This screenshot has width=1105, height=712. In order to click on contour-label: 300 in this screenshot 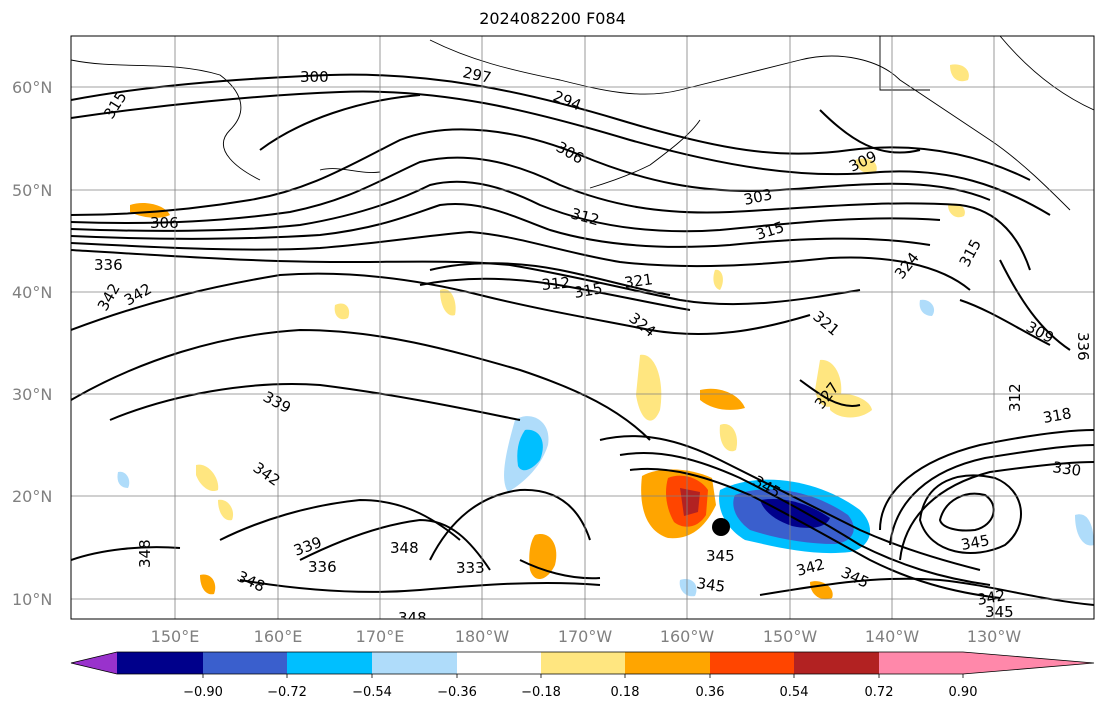, I will do `click(314, 77)`.